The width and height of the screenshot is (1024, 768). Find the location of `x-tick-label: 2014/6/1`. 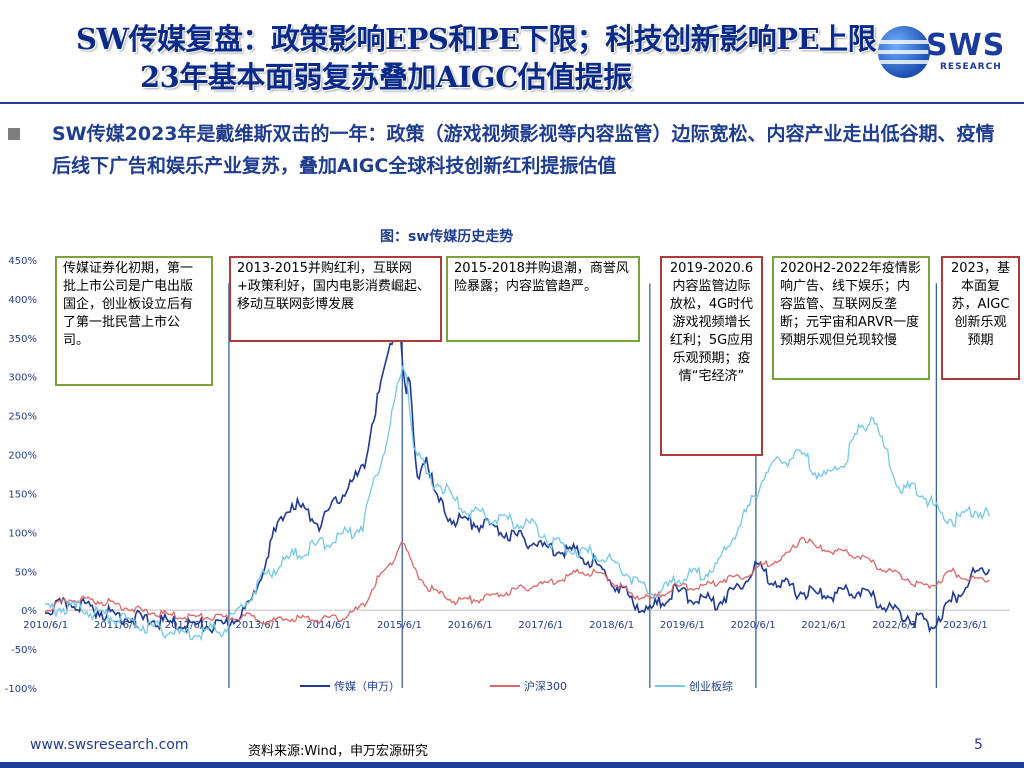

x-tick-label: 2014/6/1 is located at coordinates (328, 625).